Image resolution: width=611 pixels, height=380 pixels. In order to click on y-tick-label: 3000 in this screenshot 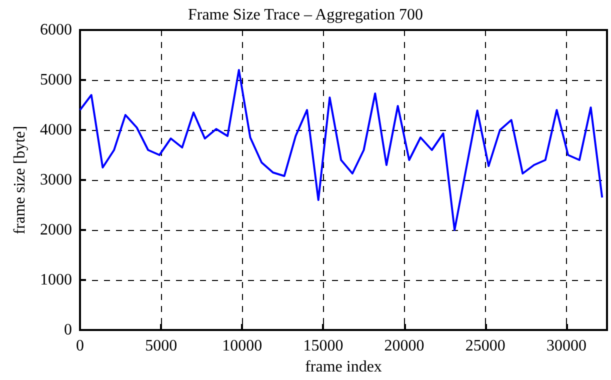, I will do `click(56, 180)`.